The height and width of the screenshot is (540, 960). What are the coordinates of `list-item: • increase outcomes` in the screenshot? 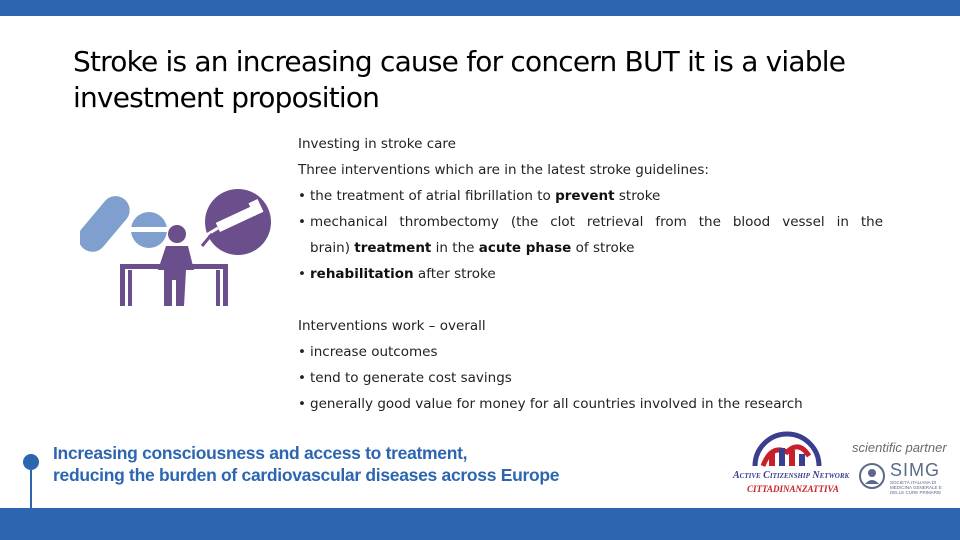 It's located at (590, 356).